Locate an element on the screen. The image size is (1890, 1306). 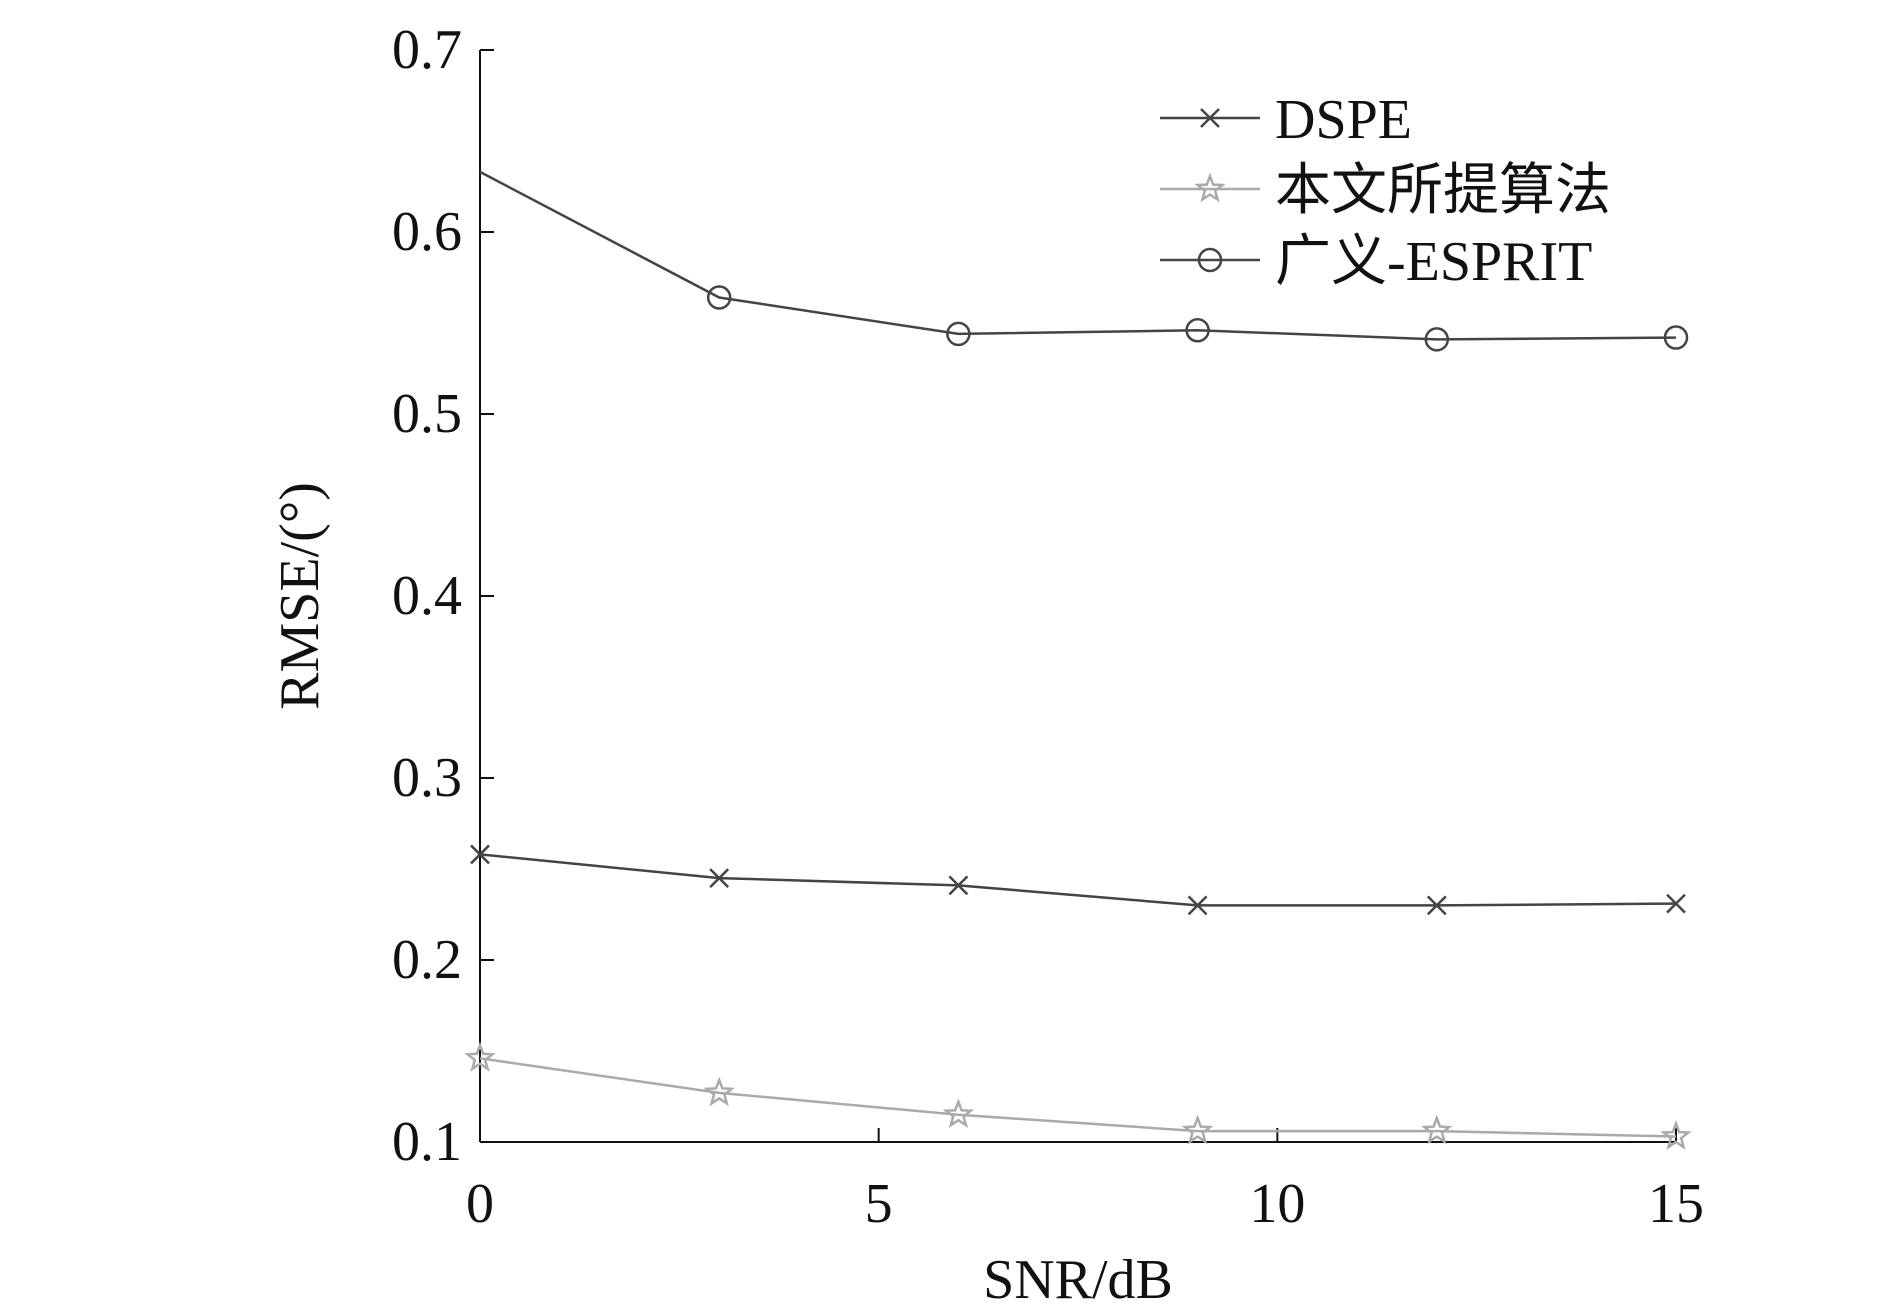
y-tick-label: 0.3 is located at coordinates (427, 778).